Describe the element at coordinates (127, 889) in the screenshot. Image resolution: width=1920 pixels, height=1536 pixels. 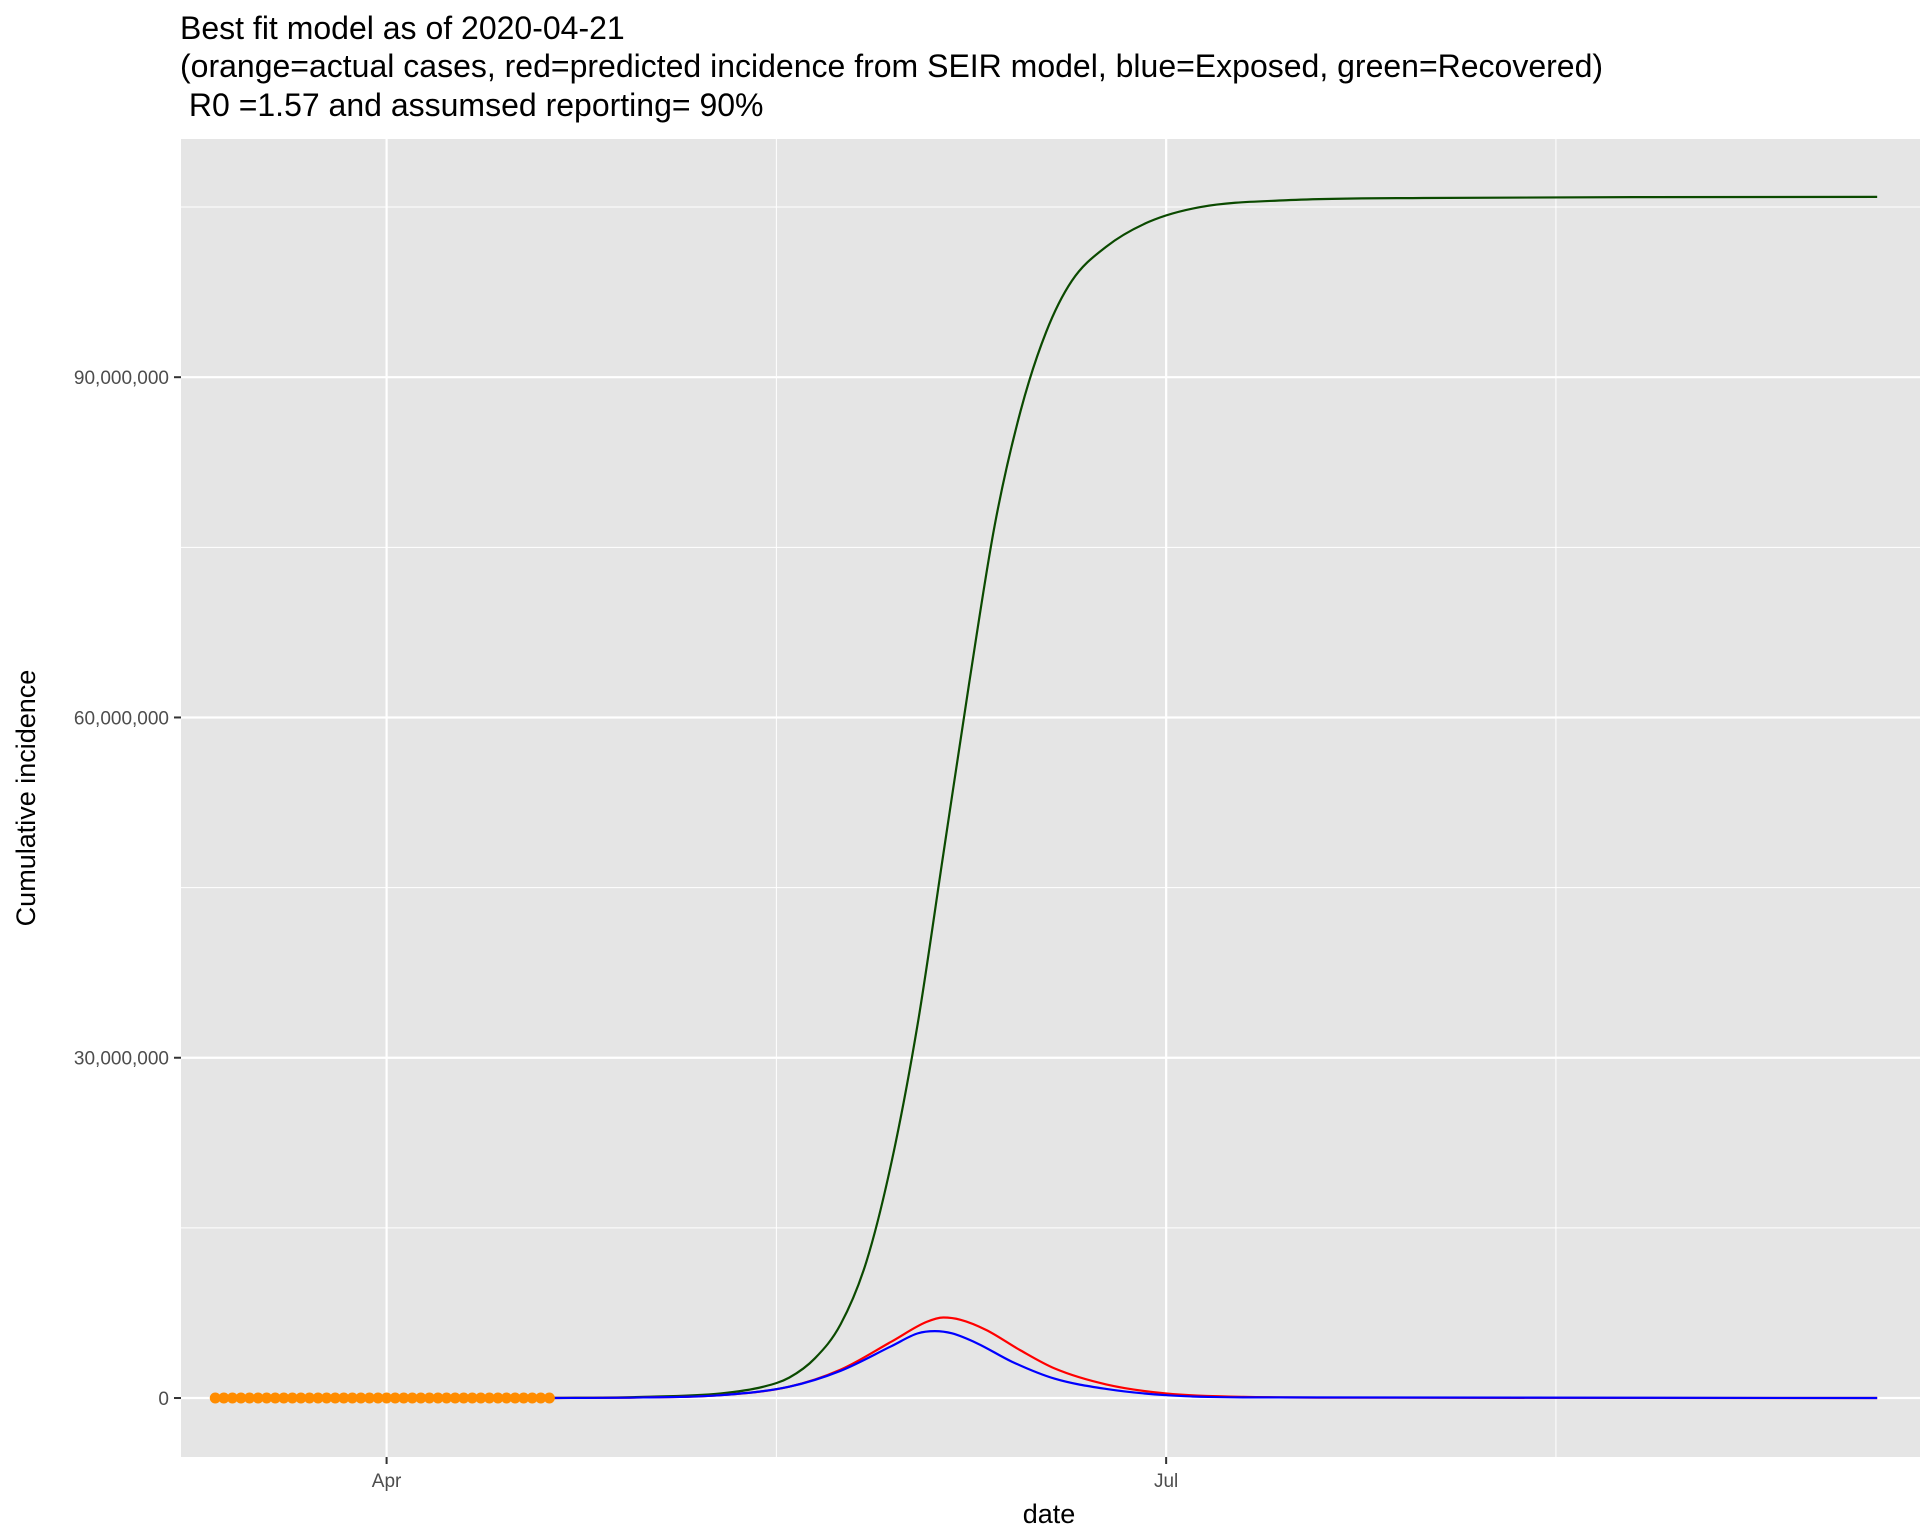
I see `y-axis: 0 30,000,000 60,000,000 90,000,000` at that location.